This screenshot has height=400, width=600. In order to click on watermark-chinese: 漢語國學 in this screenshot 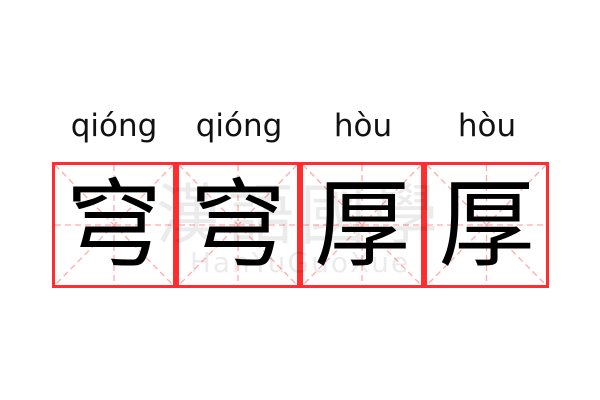, I will do `click(300, 215)`.